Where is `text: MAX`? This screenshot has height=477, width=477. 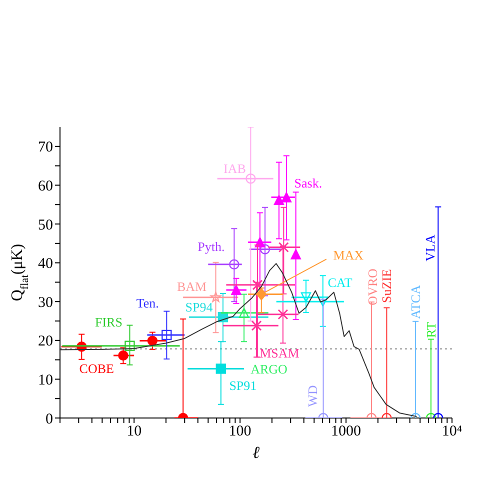 text: MAX is located at coordinates (348, 255).